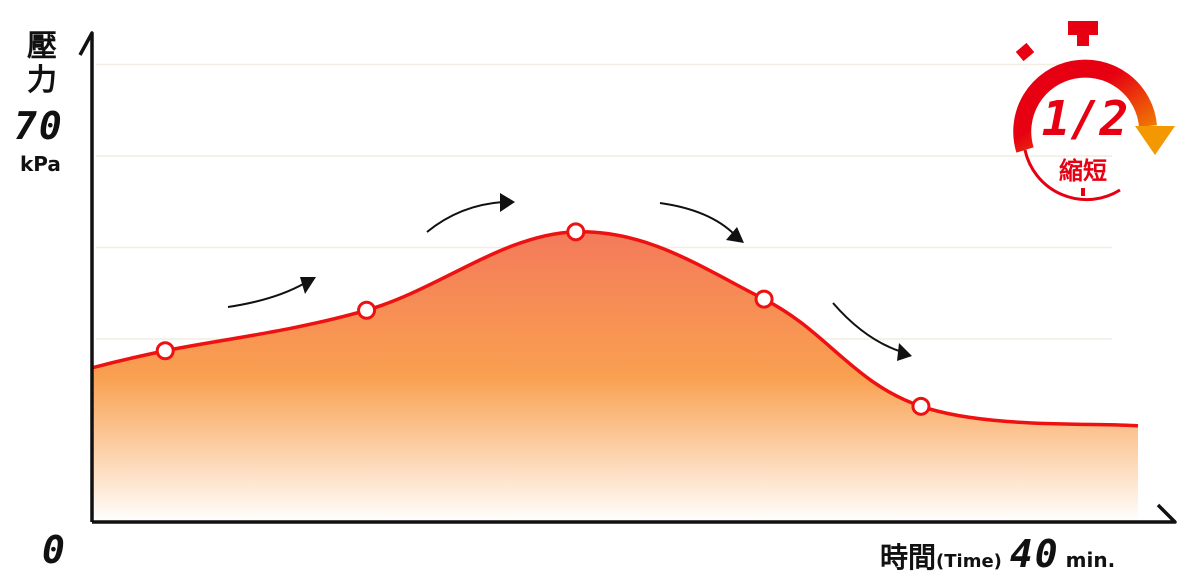  What do you see at coordinates (1083, 171) in the screenshot?
I see `badge-text: 縮短` at bounding box center [1083, 171].